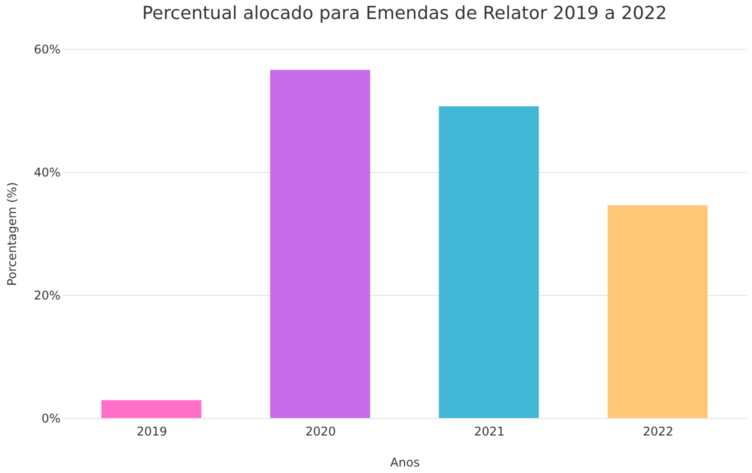 The image size is (752, 473). Describe the element at coordinates (47, 295) in the screenshot. I see `y-tick-label: 20%` at that location.